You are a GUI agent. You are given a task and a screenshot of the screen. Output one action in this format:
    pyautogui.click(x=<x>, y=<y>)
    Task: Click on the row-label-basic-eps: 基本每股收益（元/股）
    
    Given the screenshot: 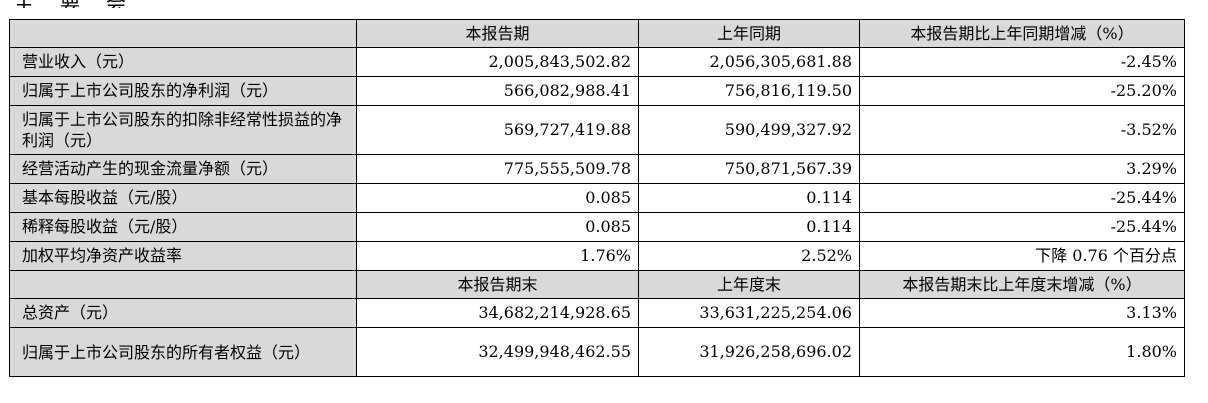 What is the action you would take?
    pyautogui.click(x=183, y=198)
    